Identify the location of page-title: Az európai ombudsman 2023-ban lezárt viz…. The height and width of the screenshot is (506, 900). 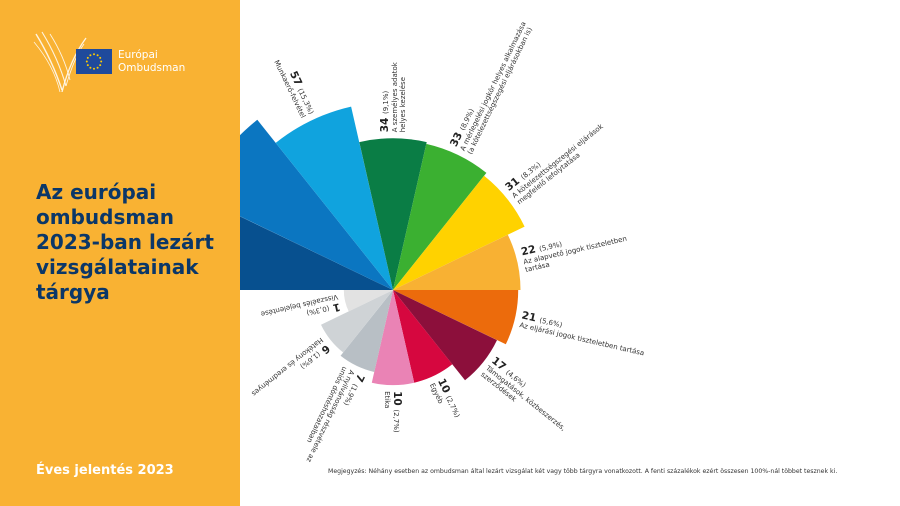
(125, 242).